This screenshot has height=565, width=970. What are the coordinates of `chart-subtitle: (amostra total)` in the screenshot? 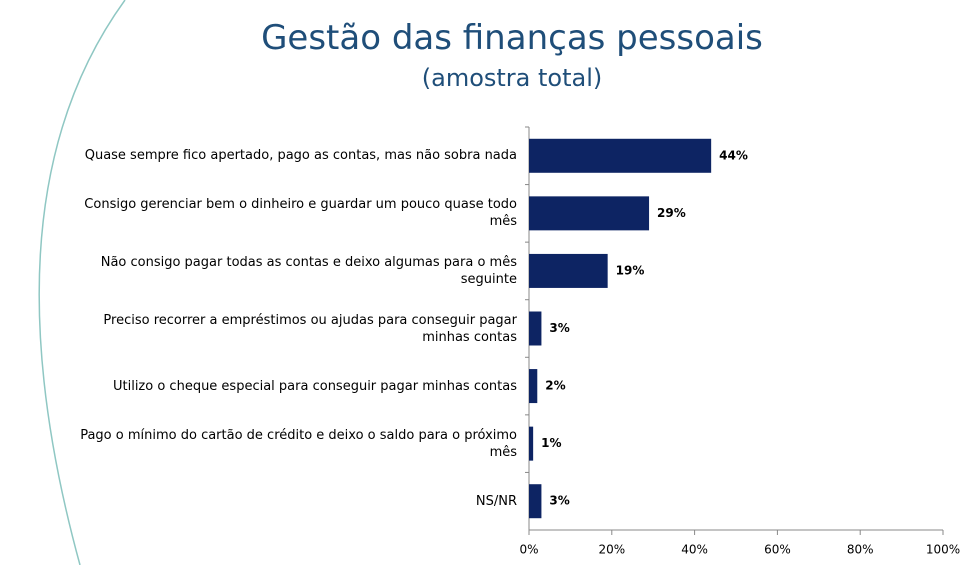 It's located at (512, 78).